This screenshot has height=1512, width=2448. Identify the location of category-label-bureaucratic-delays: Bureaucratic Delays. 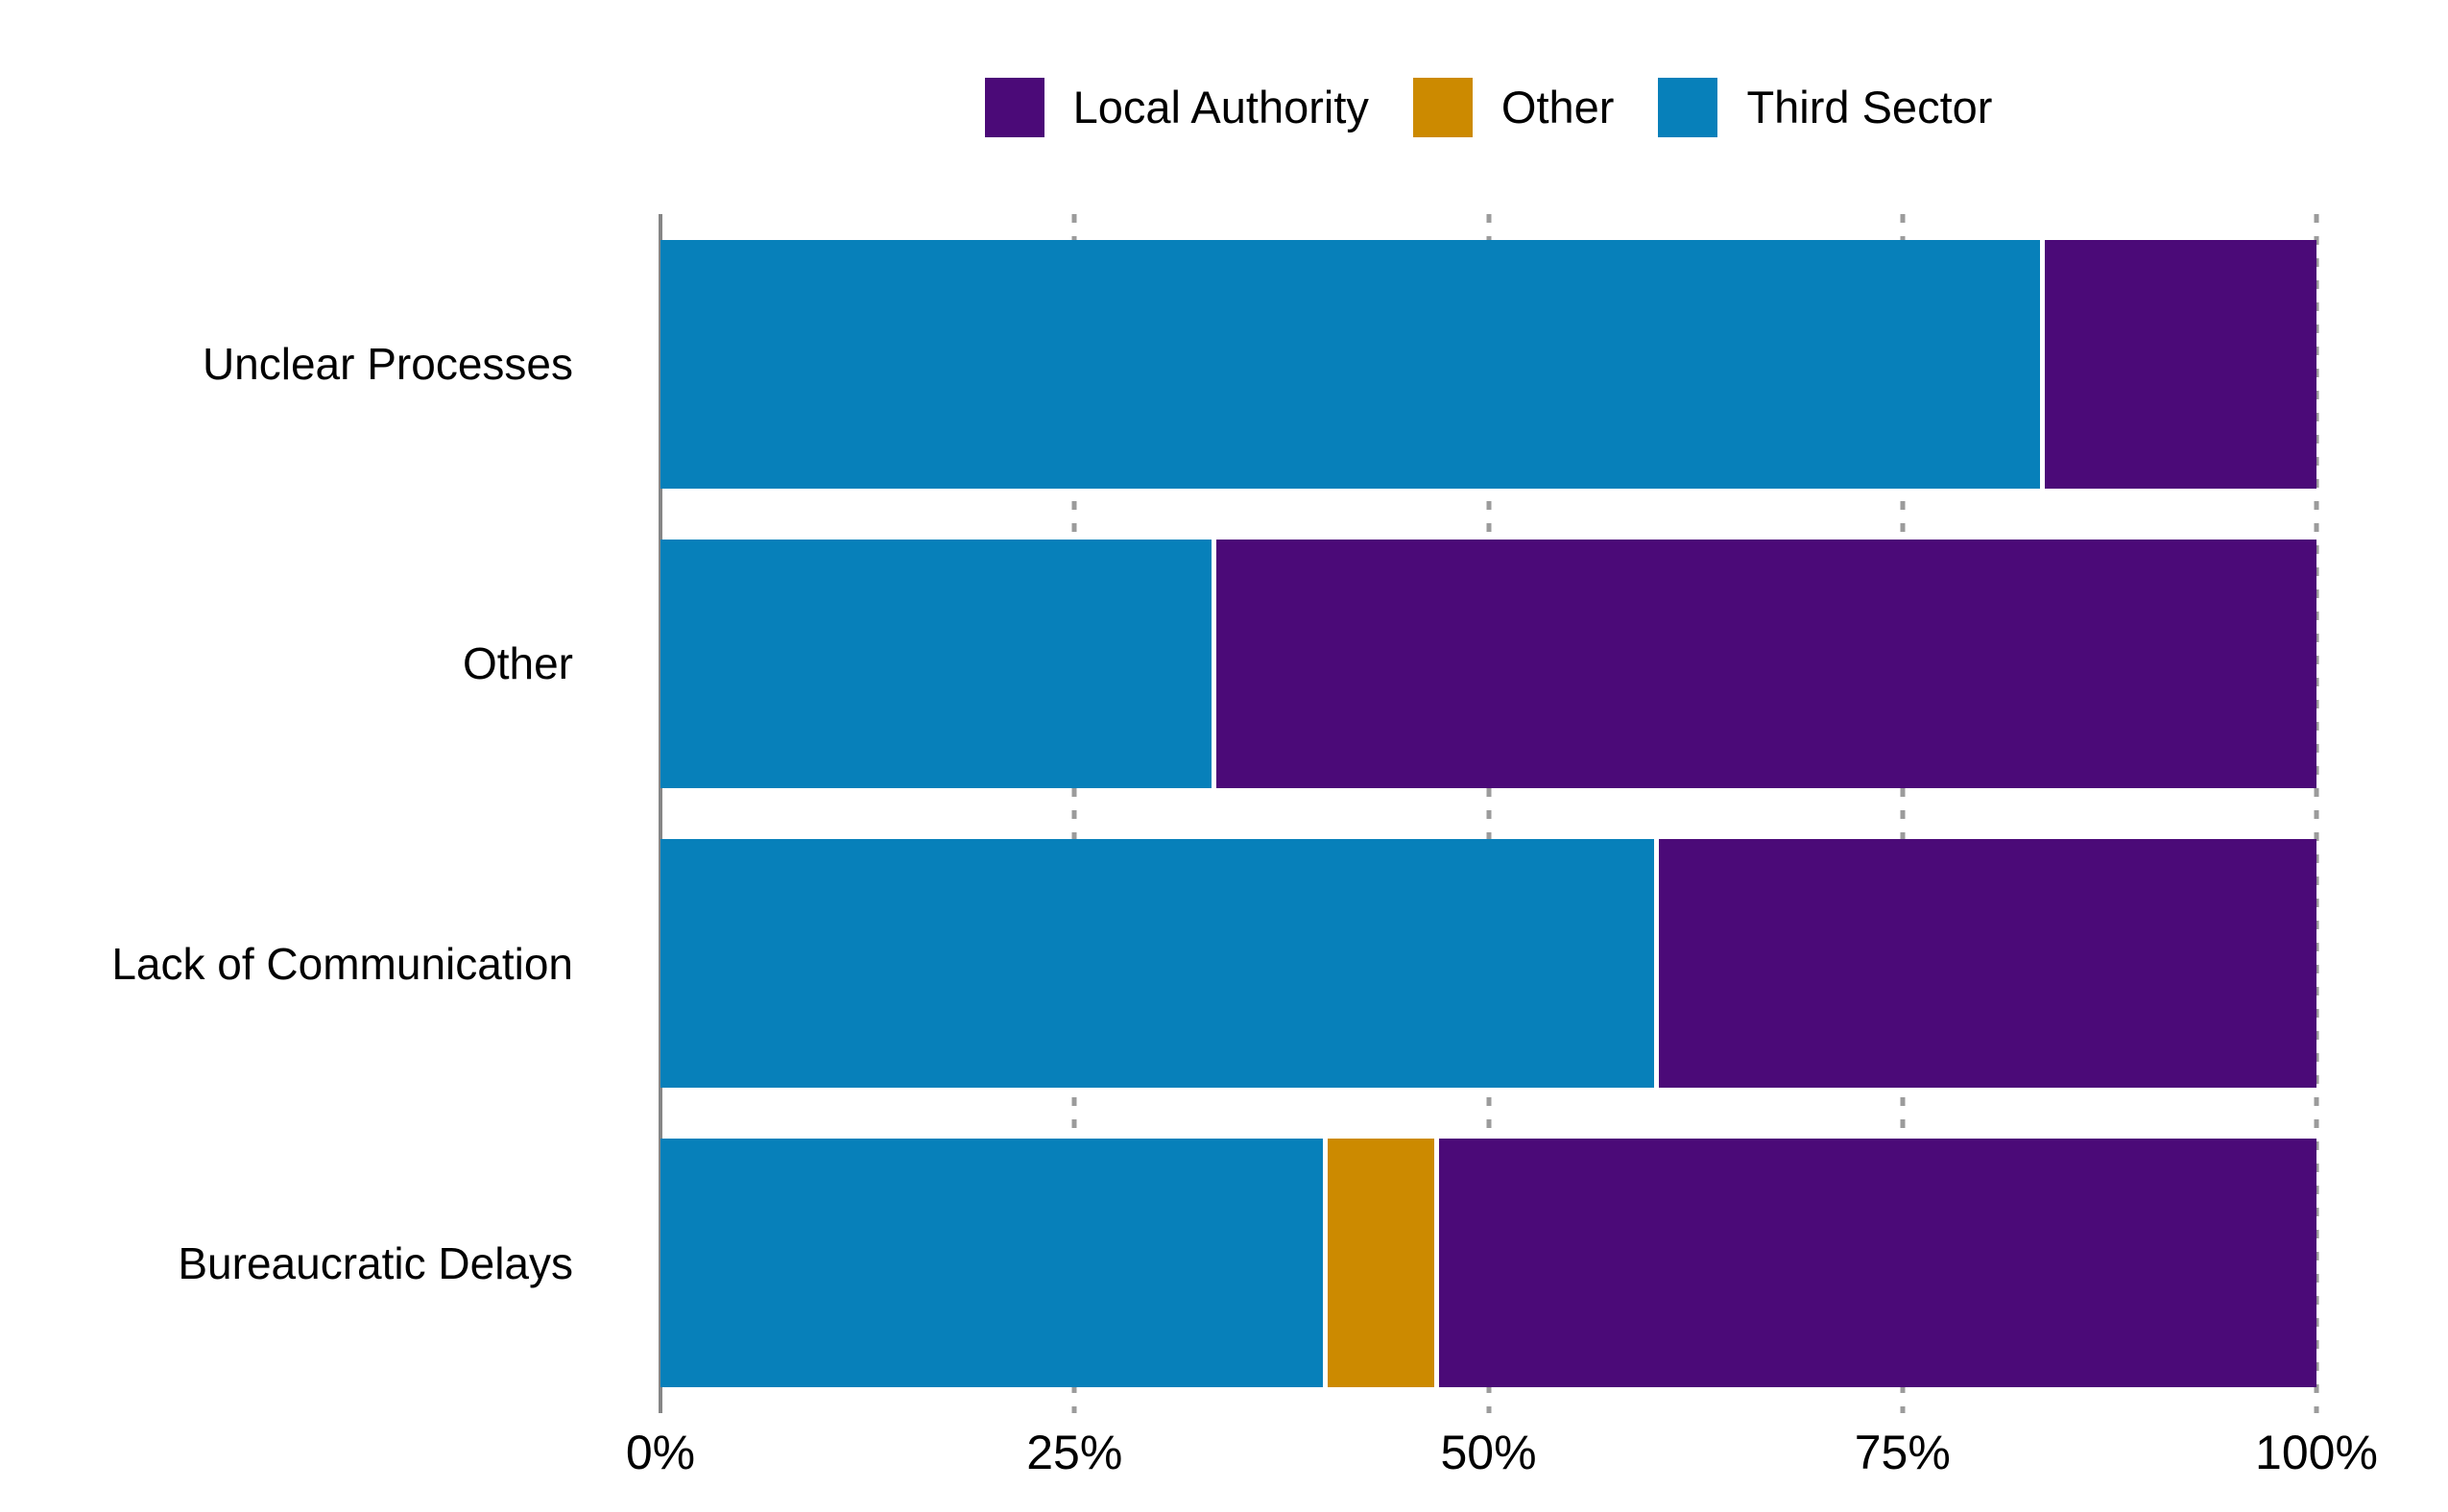
(375, 1262).